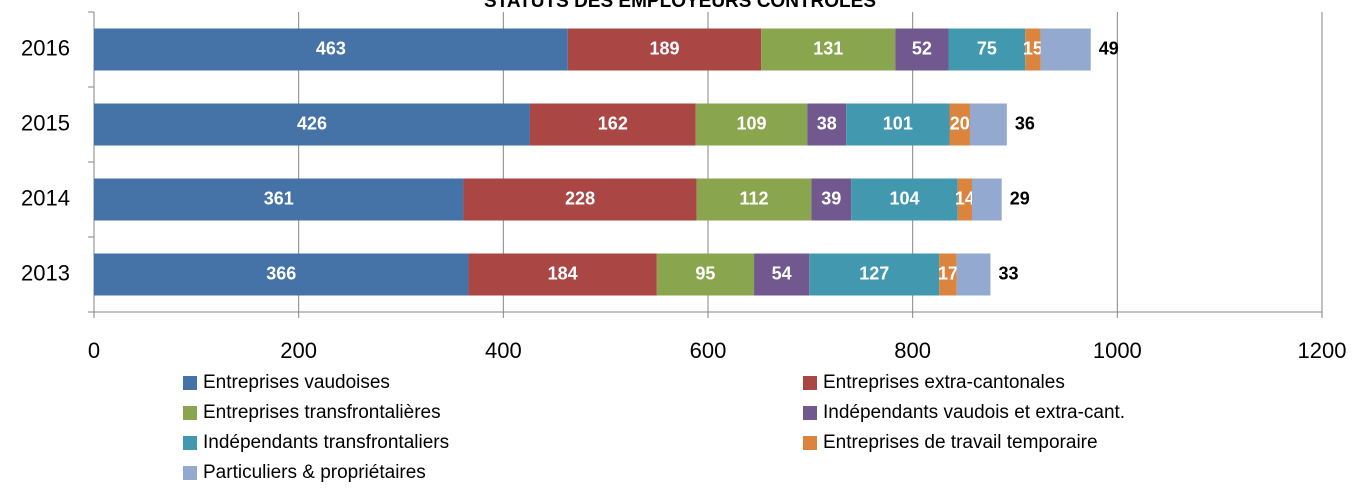 The height and width of the screenshot is (493, 1353). I want to click on data-label: 184, so click(563, 273).